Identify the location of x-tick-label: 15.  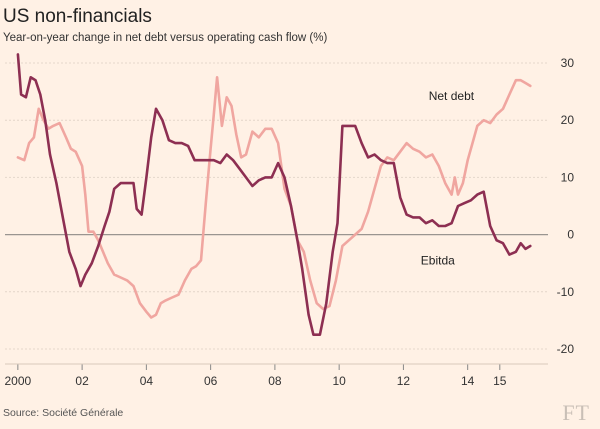
(500, 381).